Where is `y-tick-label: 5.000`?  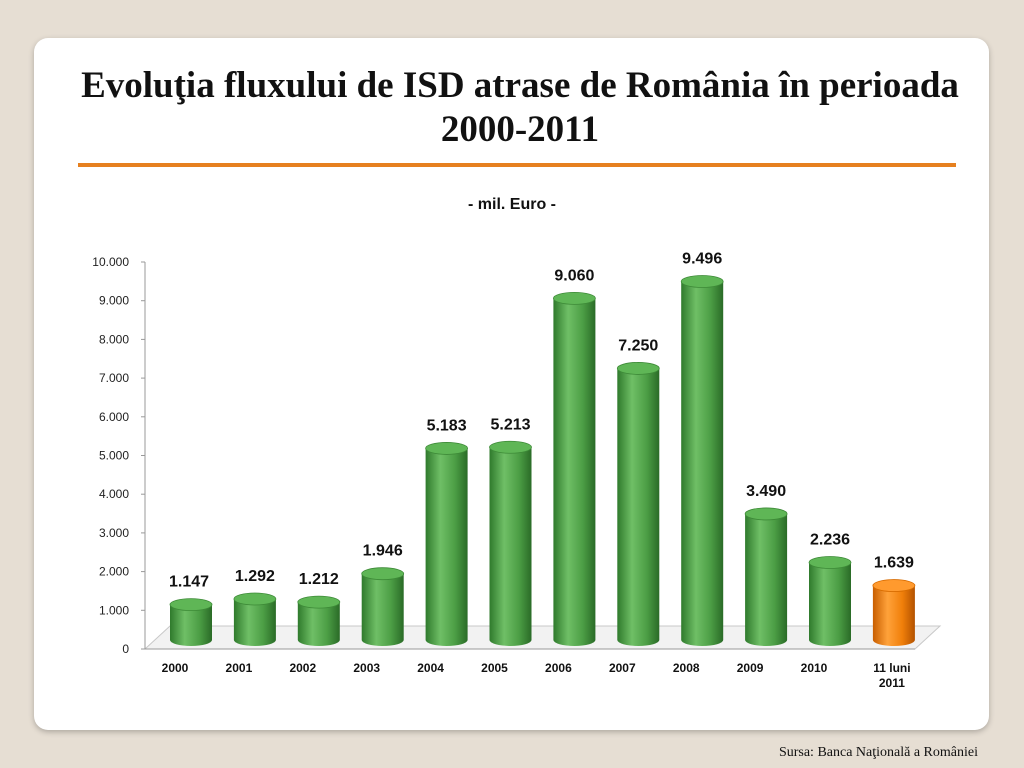 y-tick-label: 5.000 is located at coordinates (114, 456).